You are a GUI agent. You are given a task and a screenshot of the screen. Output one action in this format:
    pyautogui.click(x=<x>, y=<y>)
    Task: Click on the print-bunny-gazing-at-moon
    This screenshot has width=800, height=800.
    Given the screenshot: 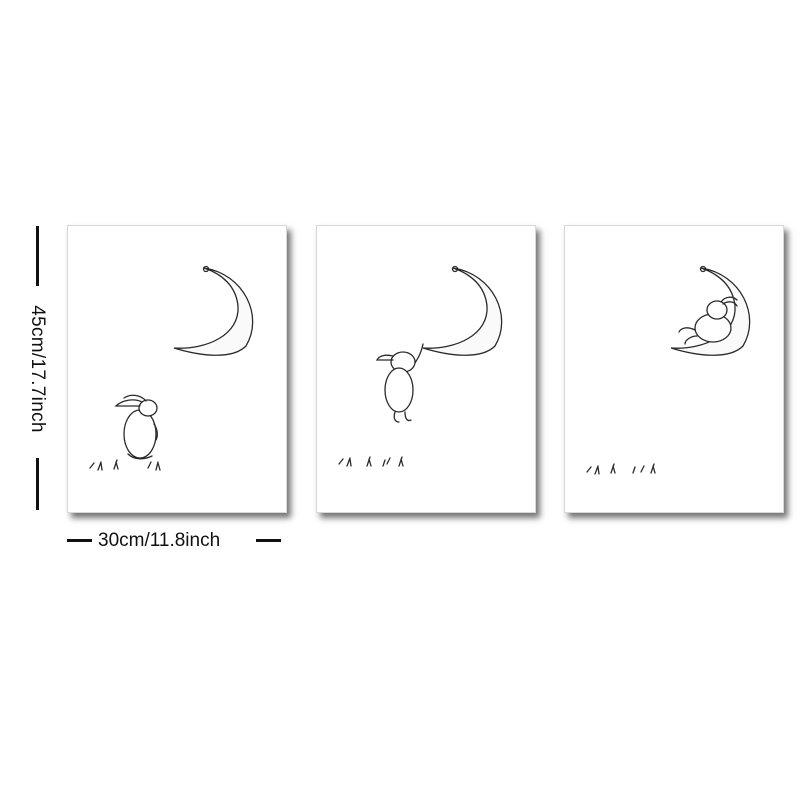 What is the action you would take?
    pyautogui.click(x=177, y=369)
    